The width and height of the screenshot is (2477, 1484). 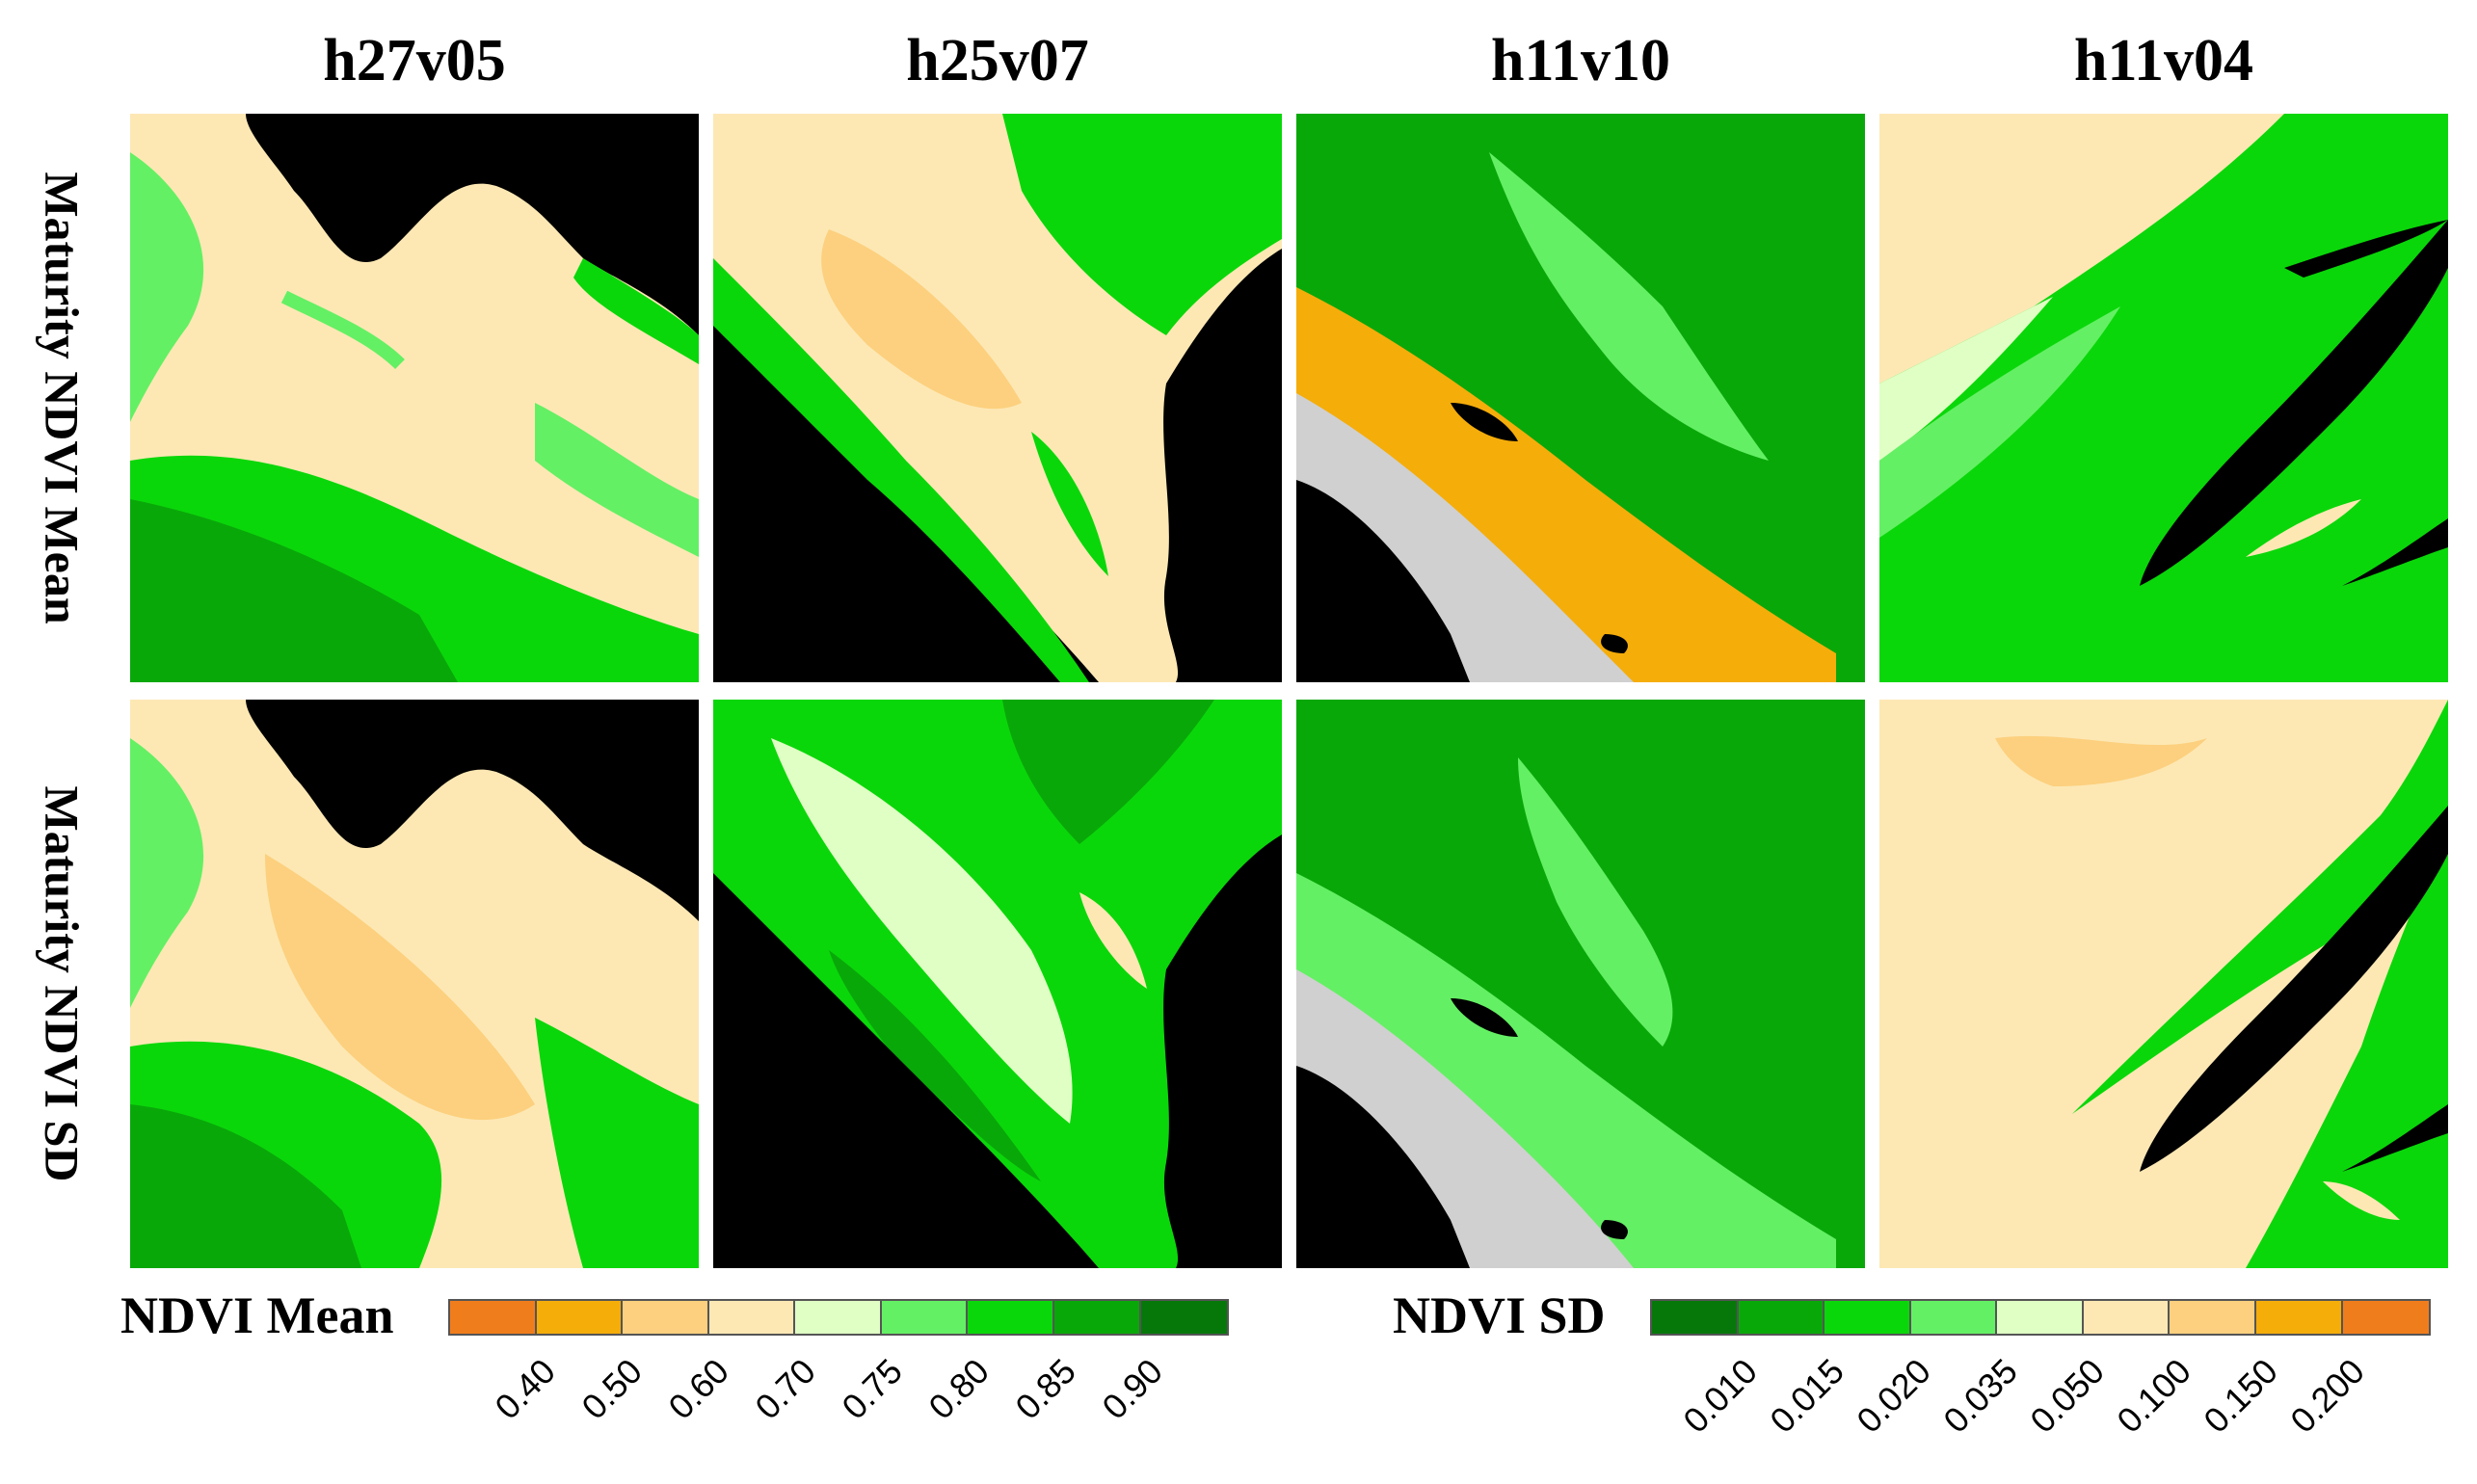 What do you see at coordinates (997, 398) in the screenshot?
I see `map-mean-h25v07` at bounding box center [997, 398].